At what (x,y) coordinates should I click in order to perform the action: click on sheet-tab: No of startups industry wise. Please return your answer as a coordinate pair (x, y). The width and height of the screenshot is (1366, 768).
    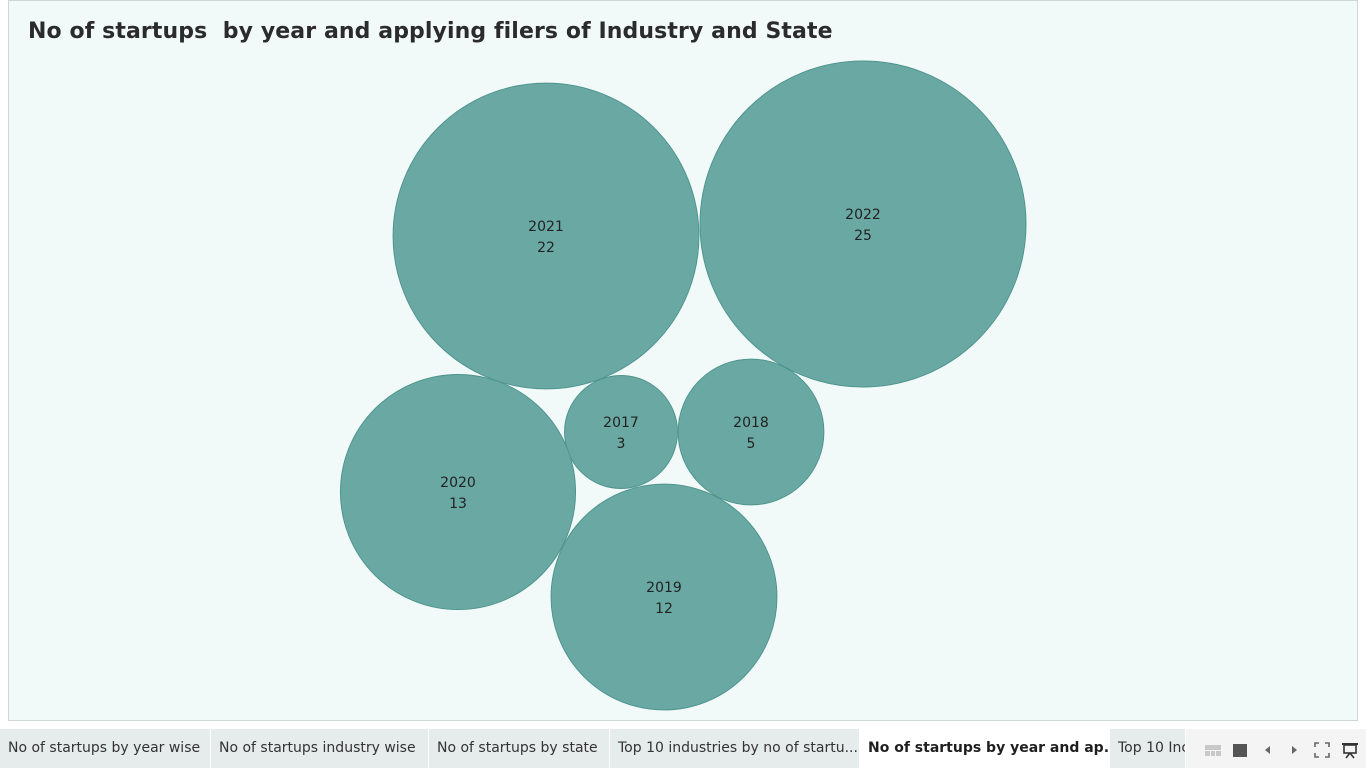
    Looking at the image, I should click on (320, 748).